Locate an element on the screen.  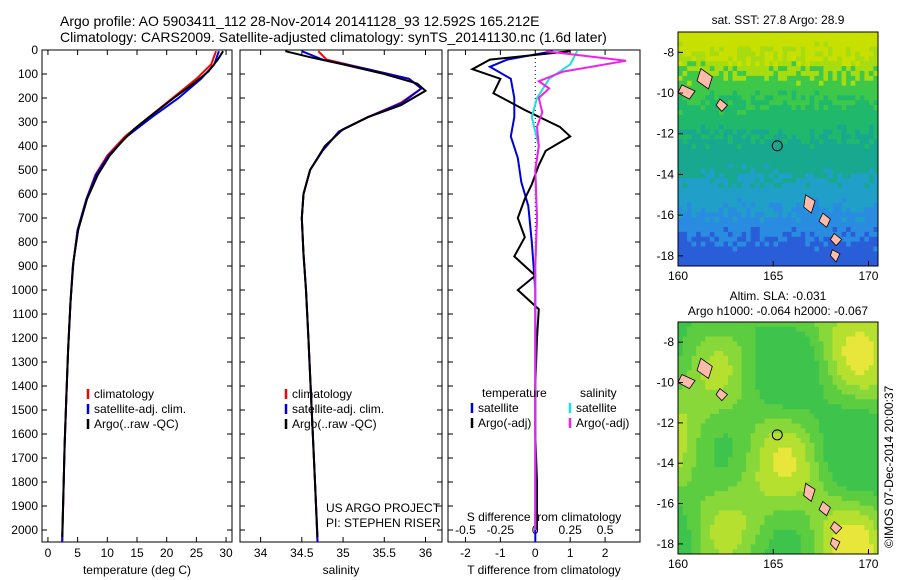
y-tick-label: 1700 is located at coordinates (24, 458).